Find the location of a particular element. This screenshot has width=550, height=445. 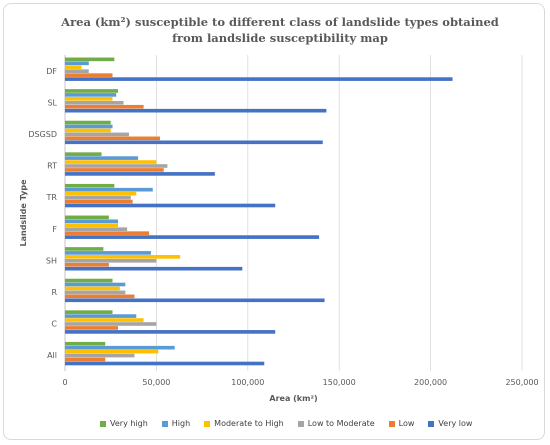

y-tick-labels: DF SL DSGSD RT TR F SH R C All is located at coordinates (42, 213).